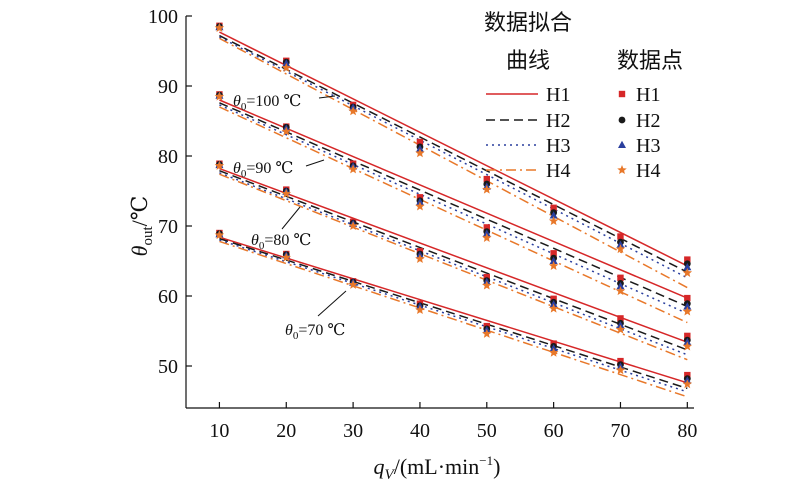  Describe the element at coordinates (648, 95) in the screenshot. I see `legend-marker-label-h1: H1` at that location.